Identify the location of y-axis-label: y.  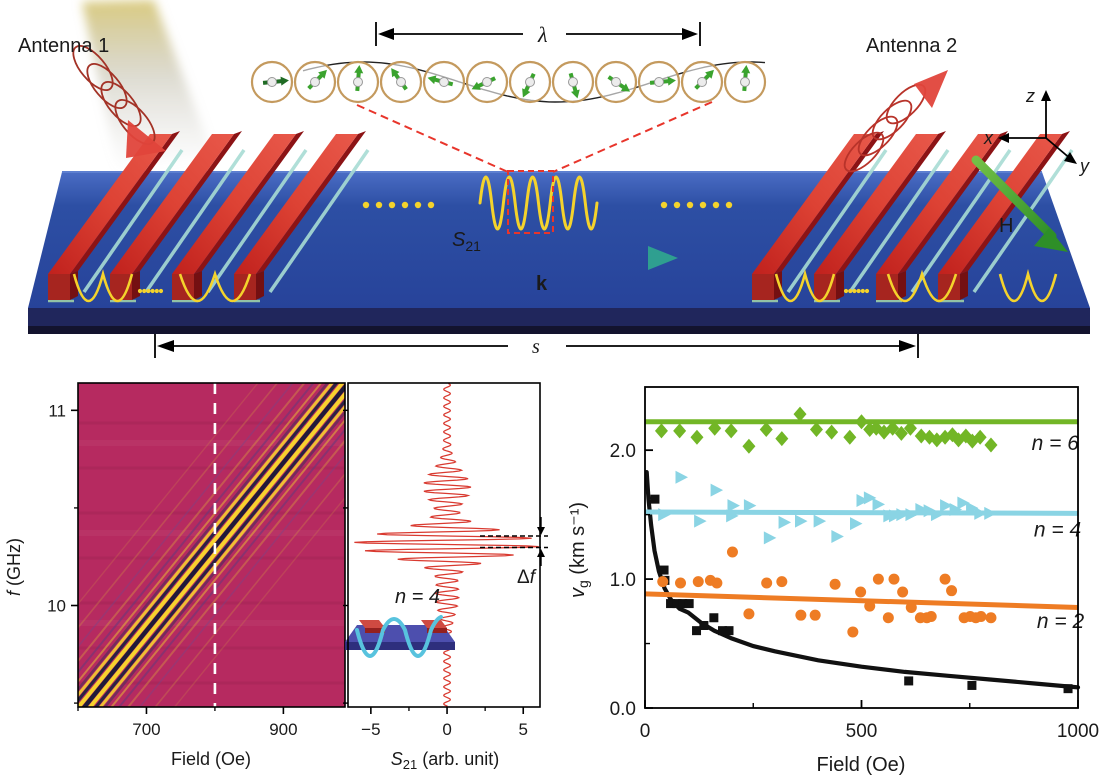
(1084, 166).